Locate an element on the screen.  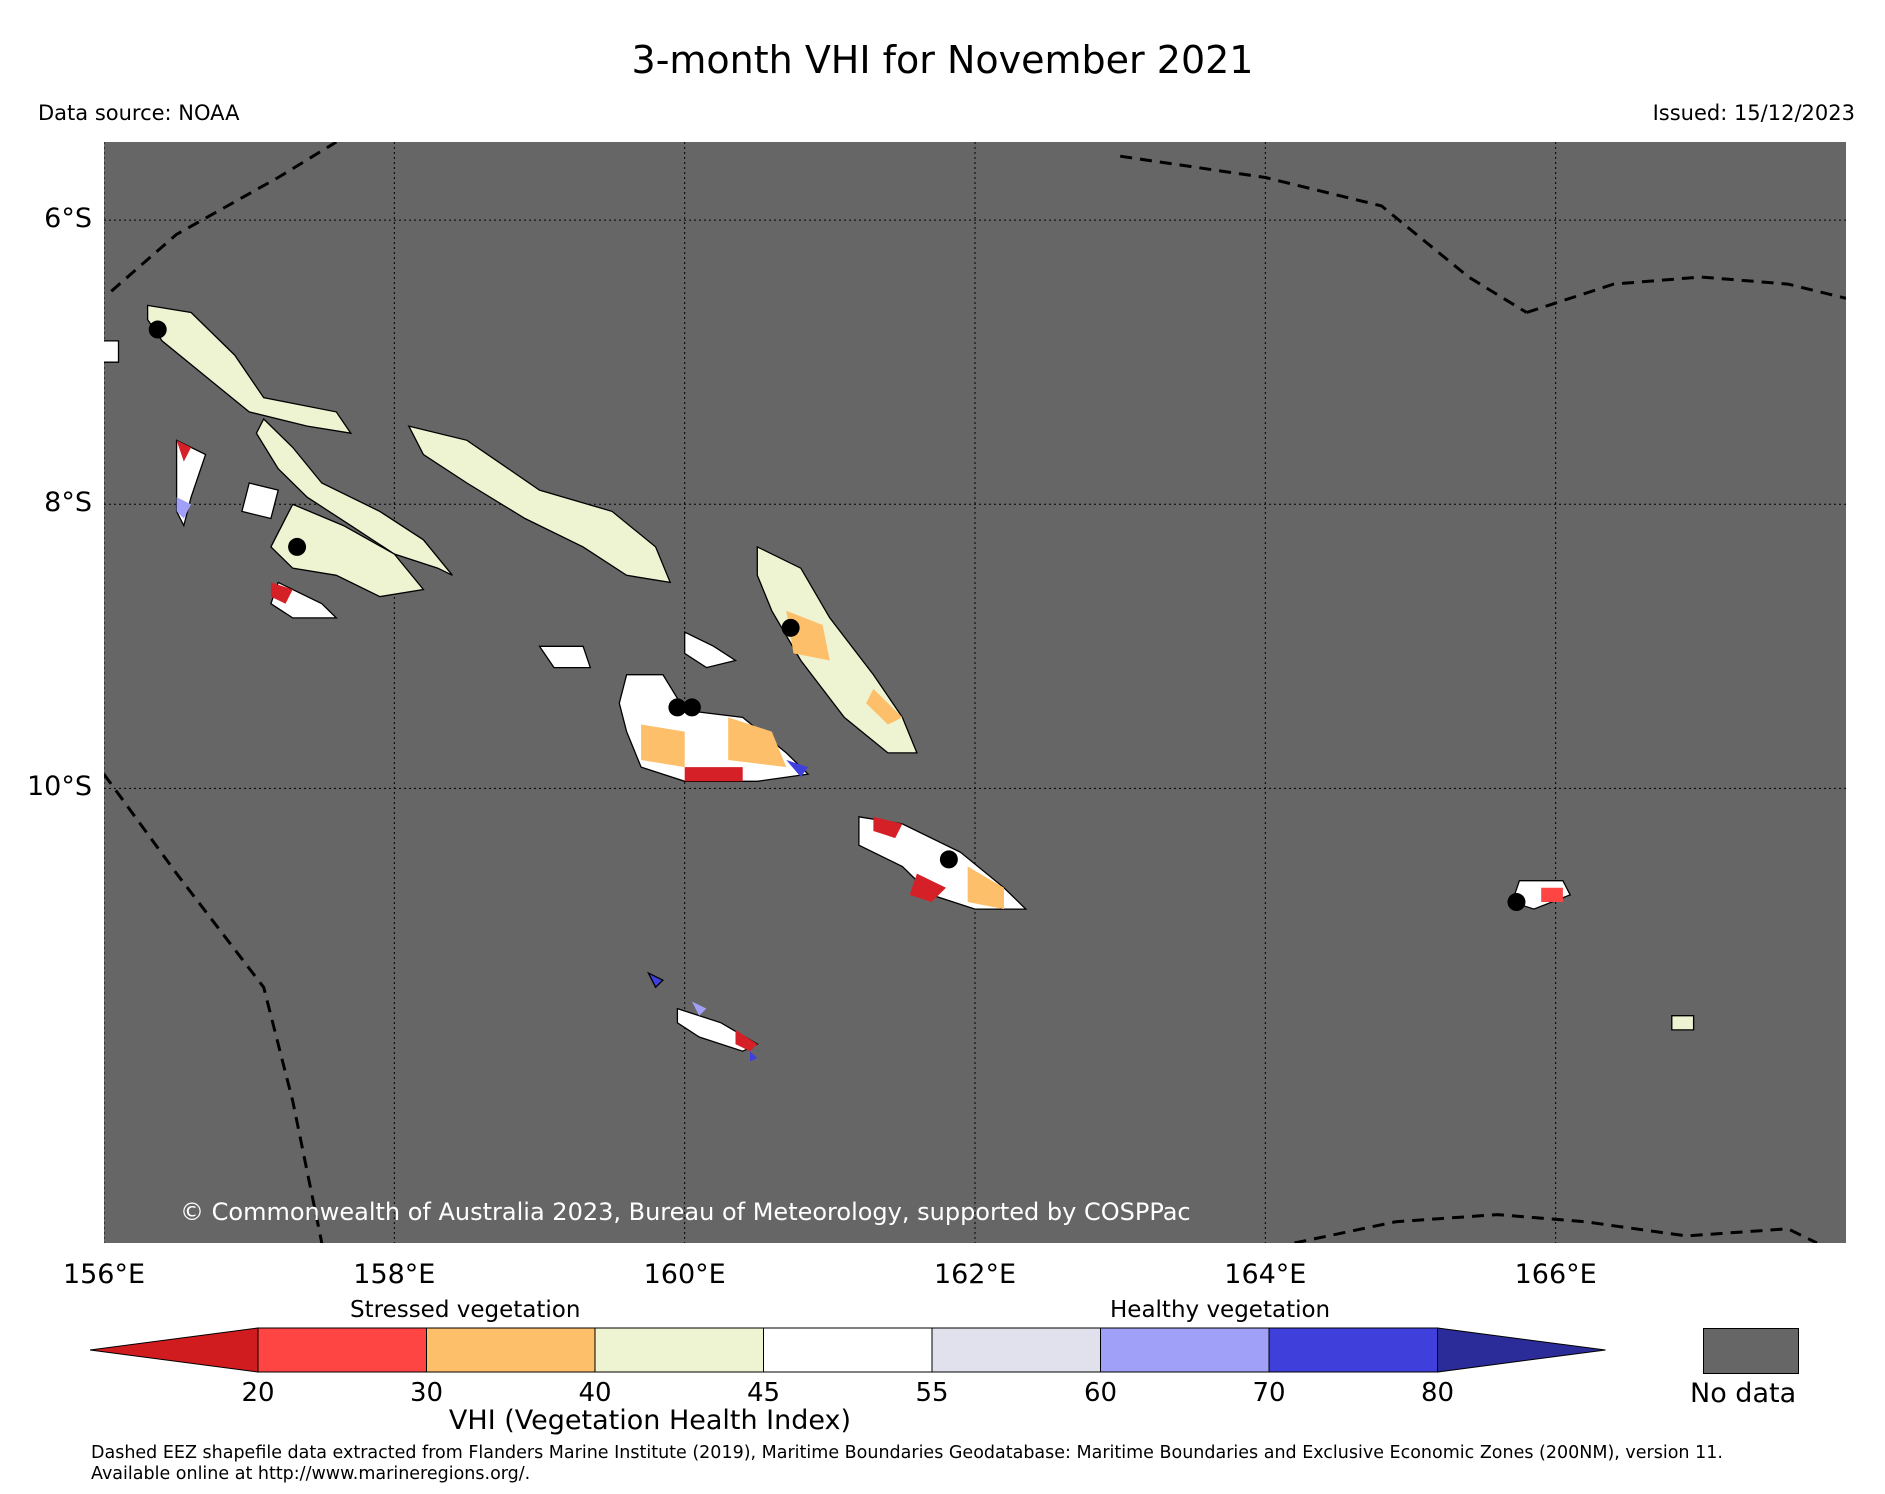
no-data-swatch is located at coordinates (1751, 1351).